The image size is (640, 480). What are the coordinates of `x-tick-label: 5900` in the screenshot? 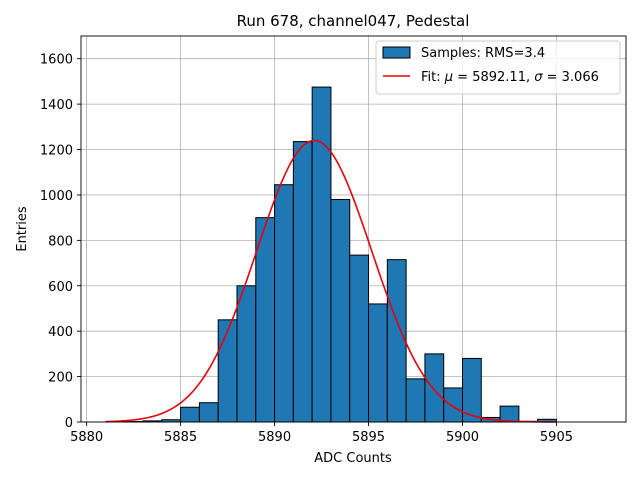 It's located at (462, 437).